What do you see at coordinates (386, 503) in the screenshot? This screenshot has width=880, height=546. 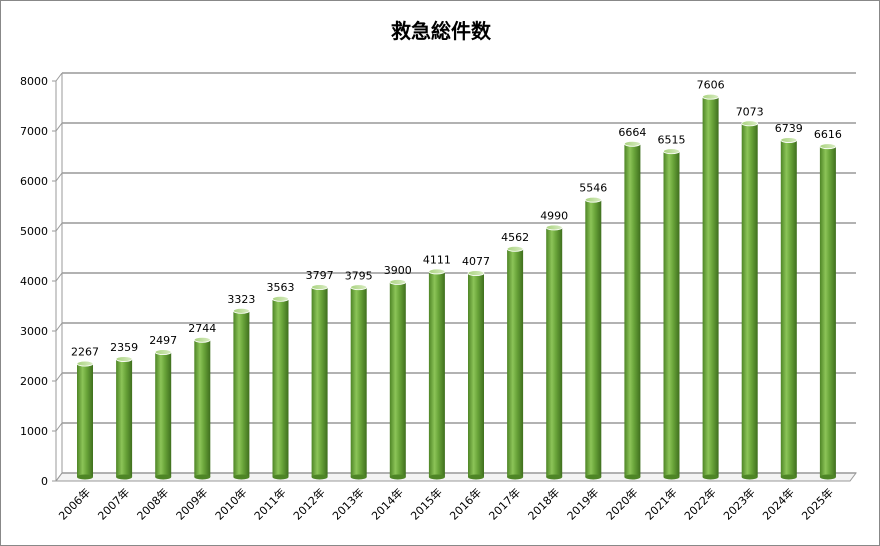 I see `x-tick-label: 2014年` at bounding box center [386, 503].